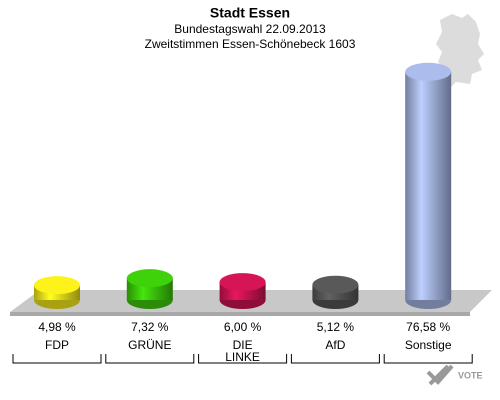 Image resolution: width=500 pixels, height=400 pixels. Describe the element at coordinates (428, 327) in the screenshot. I see `value-label: 76,58 %` at that location.